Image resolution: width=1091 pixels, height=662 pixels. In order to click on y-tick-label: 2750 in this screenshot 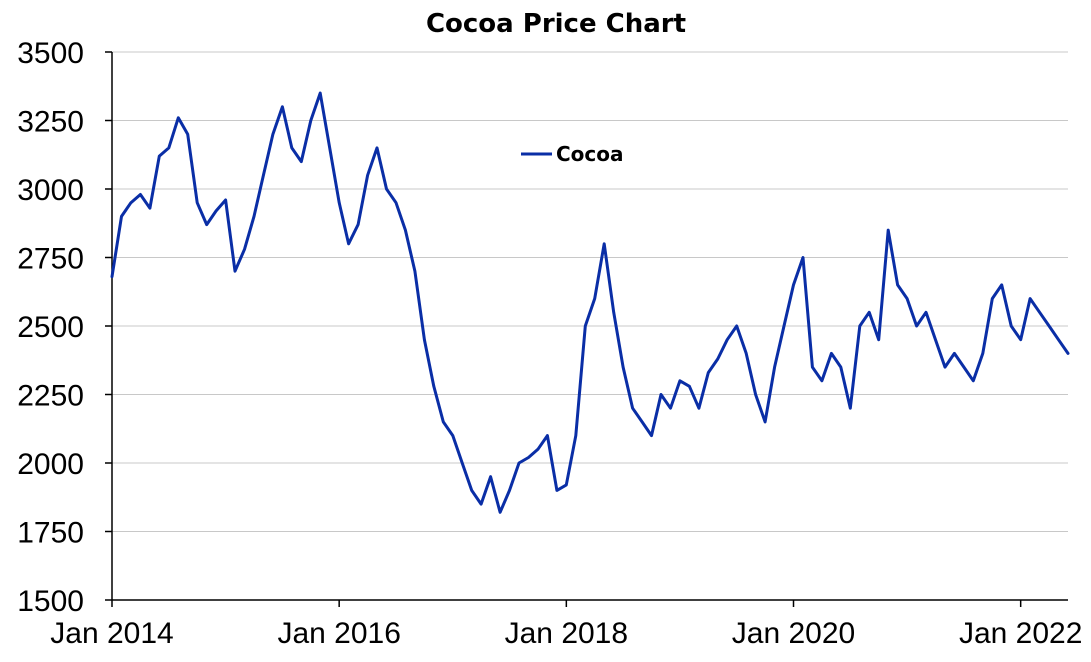, I will do `click(50, 259)`.